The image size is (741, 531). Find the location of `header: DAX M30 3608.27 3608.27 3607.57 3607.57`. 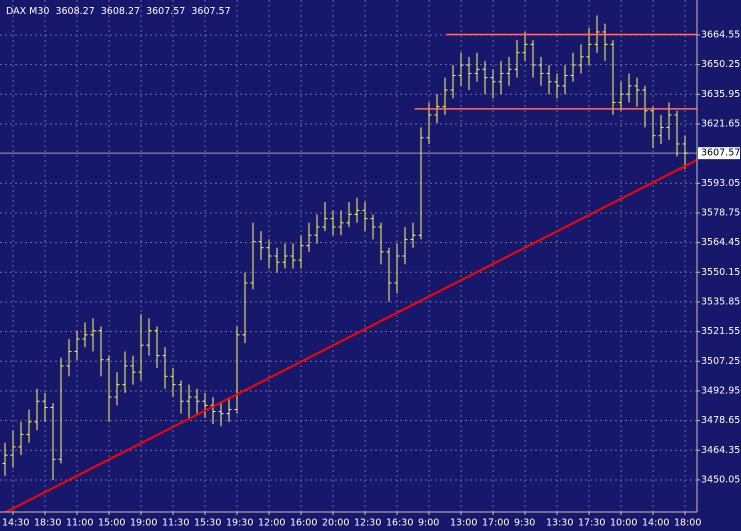

header: DAX M30 3608.27 3608.27 3607.57 3607.57 is located at coordinates (118, 11).